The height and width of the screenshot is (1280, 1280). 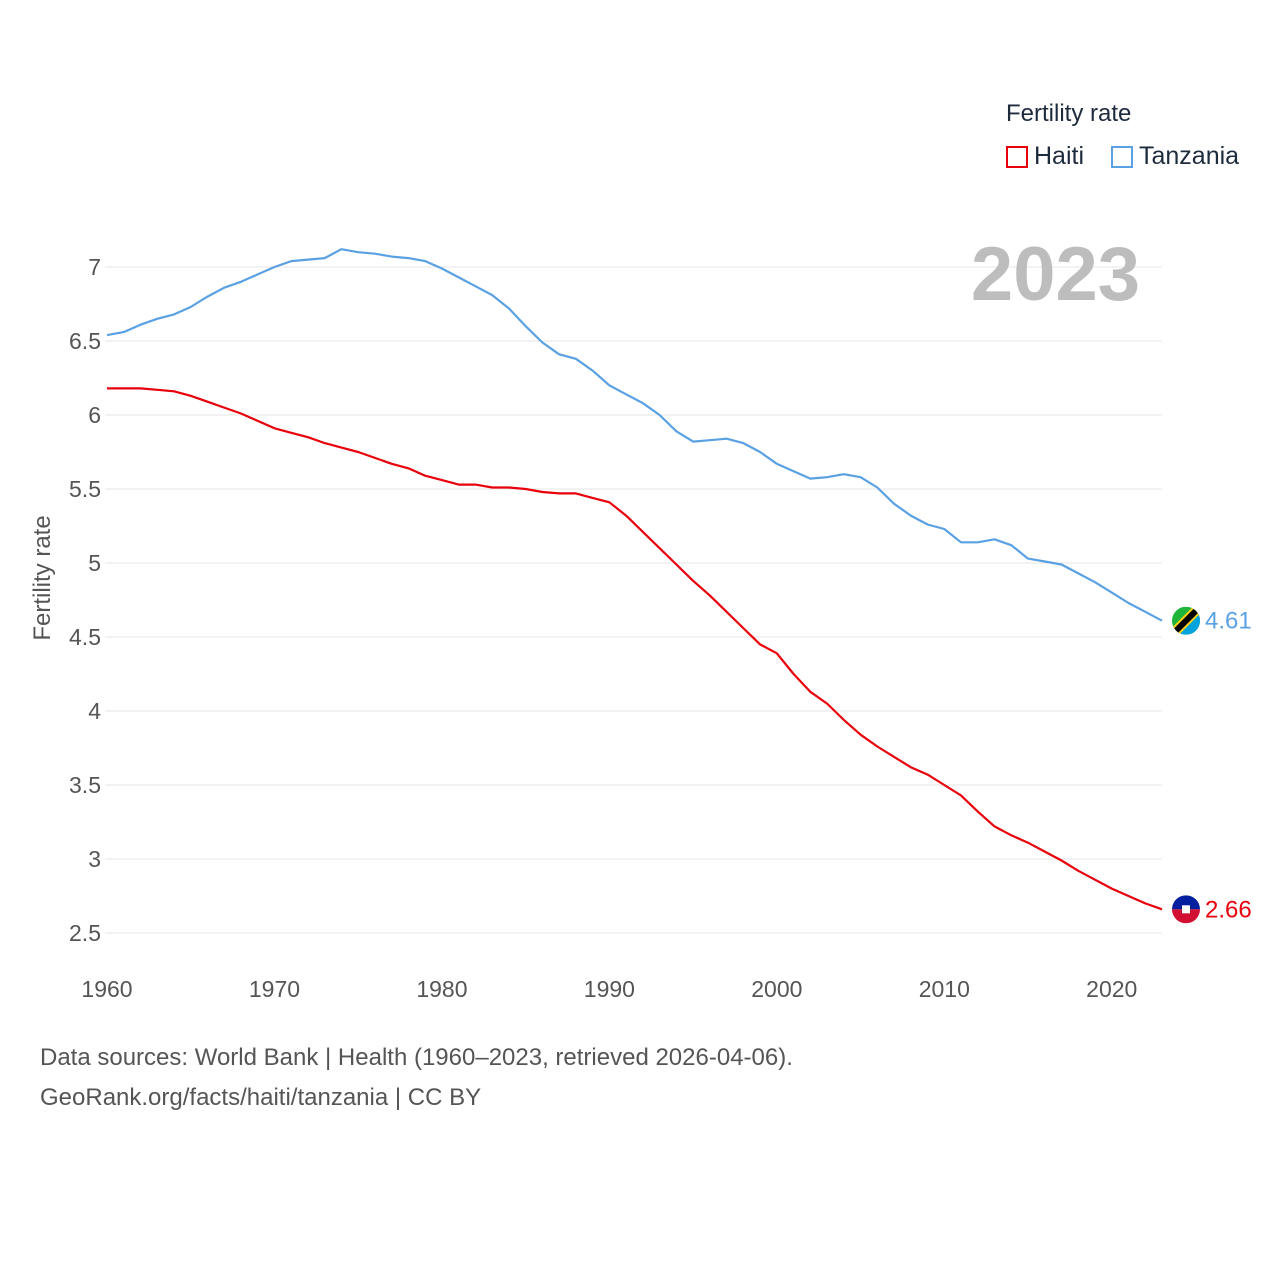 What do you see at coordinates (94, 267) in the screenshot?
I see `y-tick-label-7: 7` at bounding box center [94, 267].